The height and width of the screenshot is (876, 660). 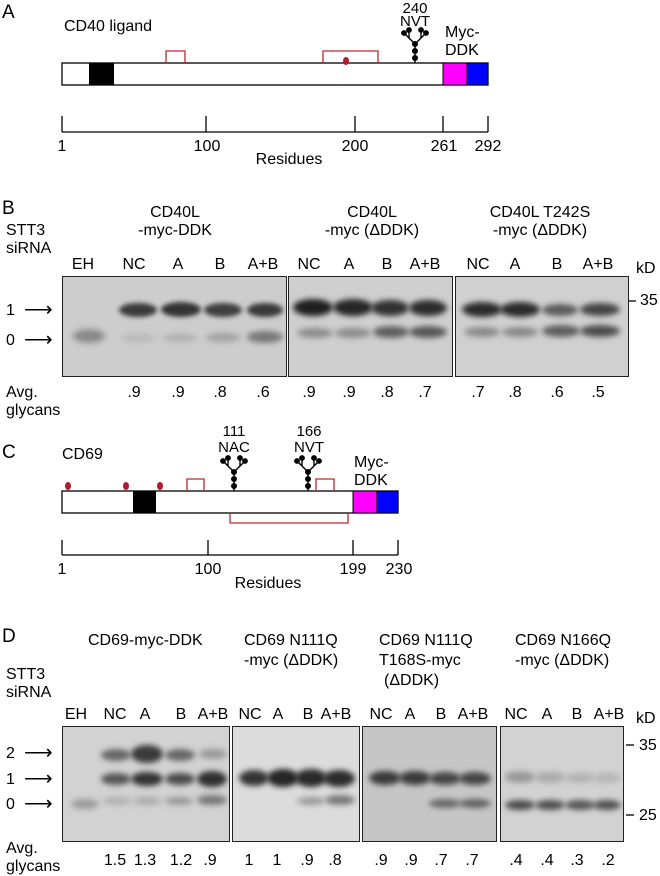 I want to click on panel-d-stt3-label: STT3, so click(x=26, y=674).